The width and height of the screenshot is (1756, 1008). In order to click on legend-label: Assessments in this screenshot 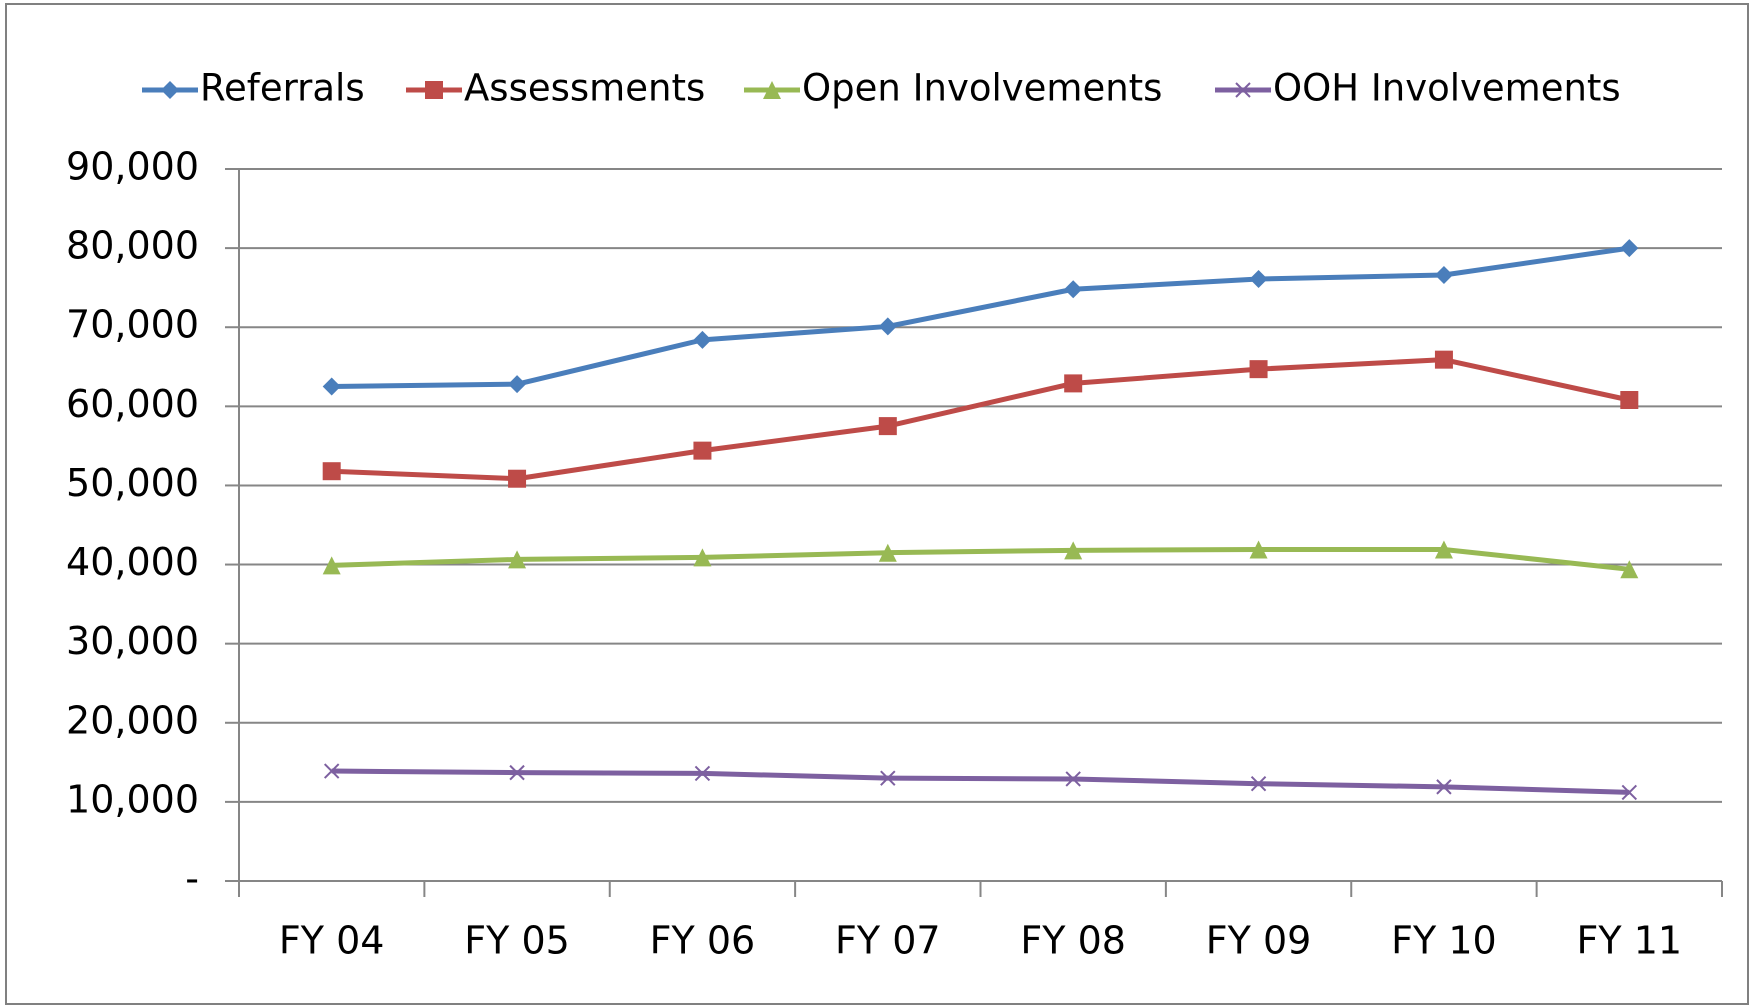, I will do `click(584, 88)`.